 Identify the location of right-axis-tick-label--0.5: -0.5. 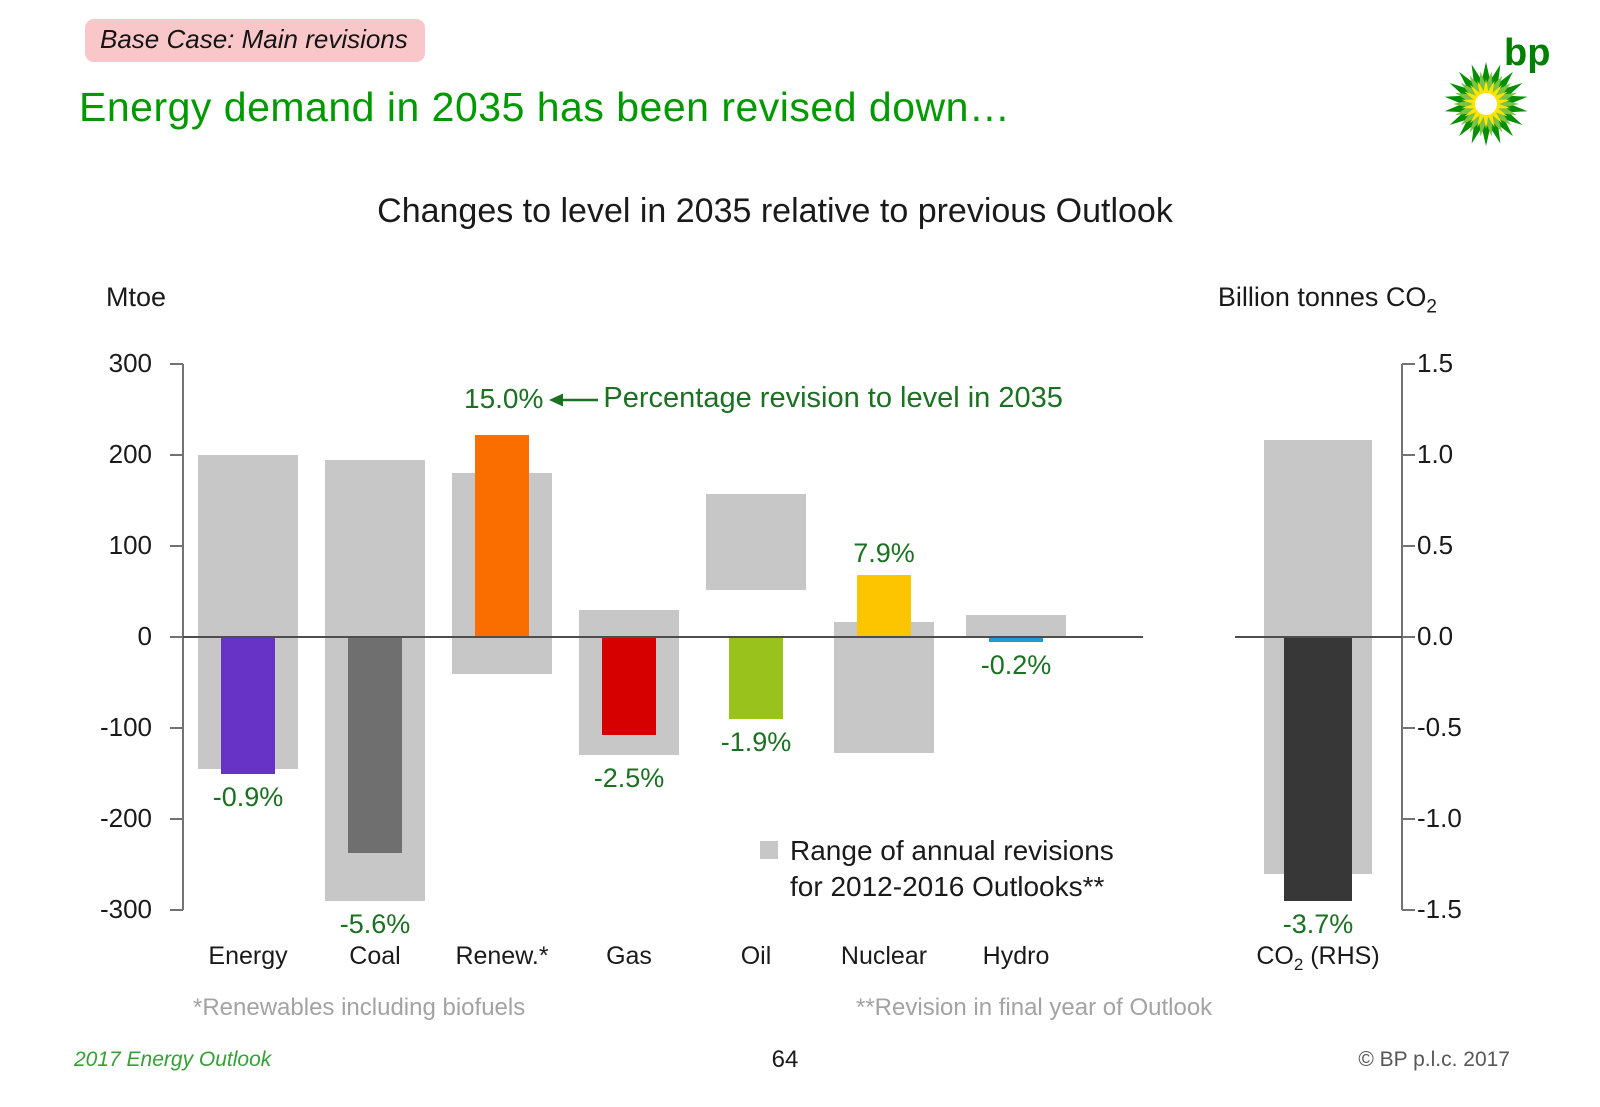
(1439, 727).